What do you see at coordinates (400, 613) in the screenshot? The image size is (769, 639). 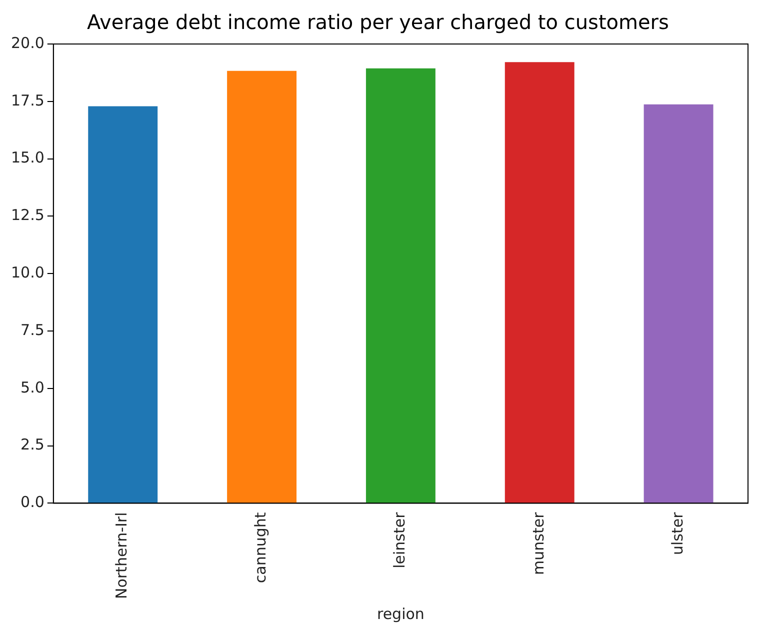 I see `x-axis-title: region` at bounding box center [400, 613].